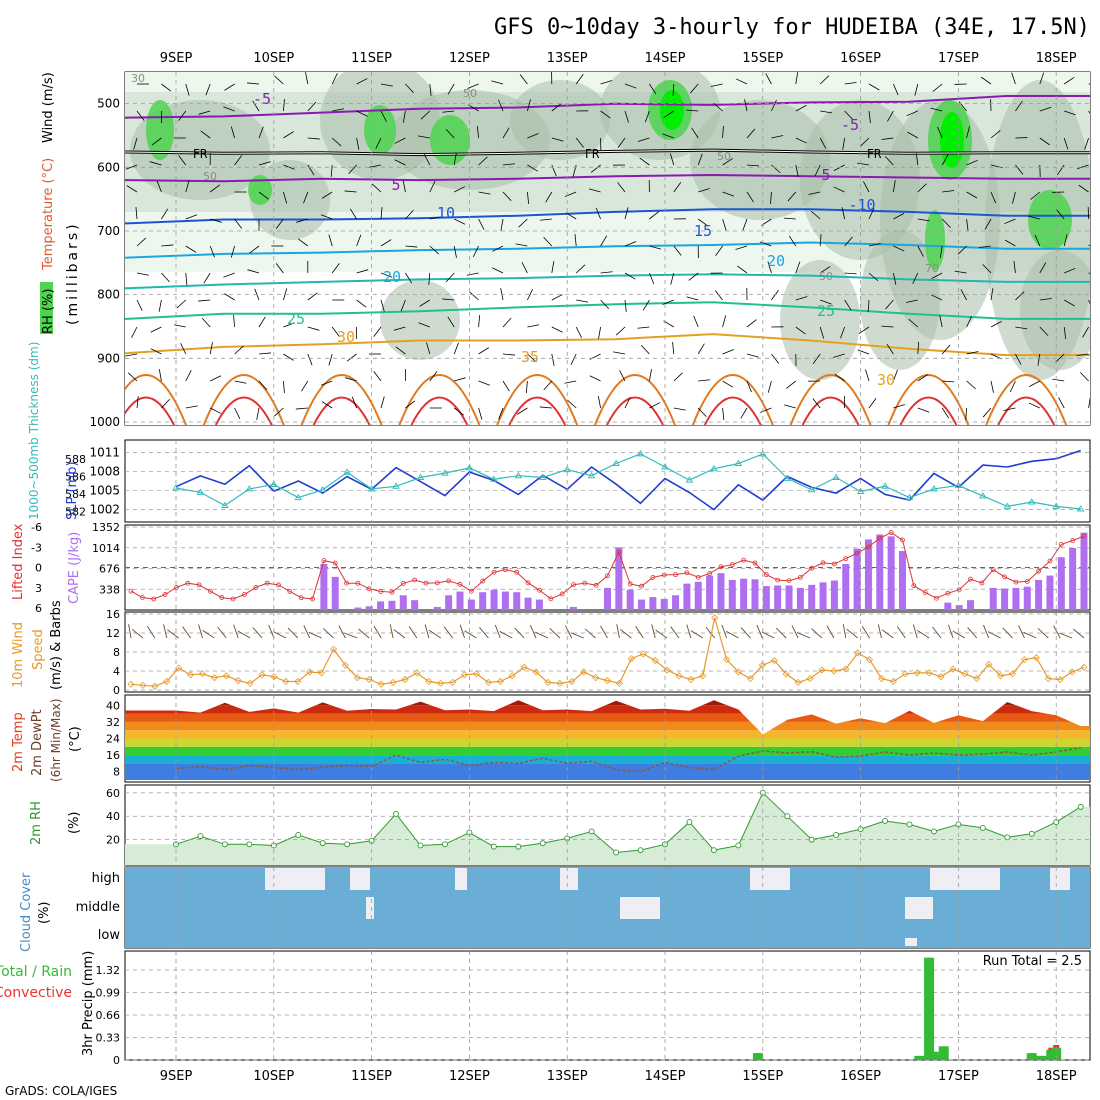 The width and height of the screenshot is (1100, 1100). I want to click on precip-total-bar, so click(1041, 1057).